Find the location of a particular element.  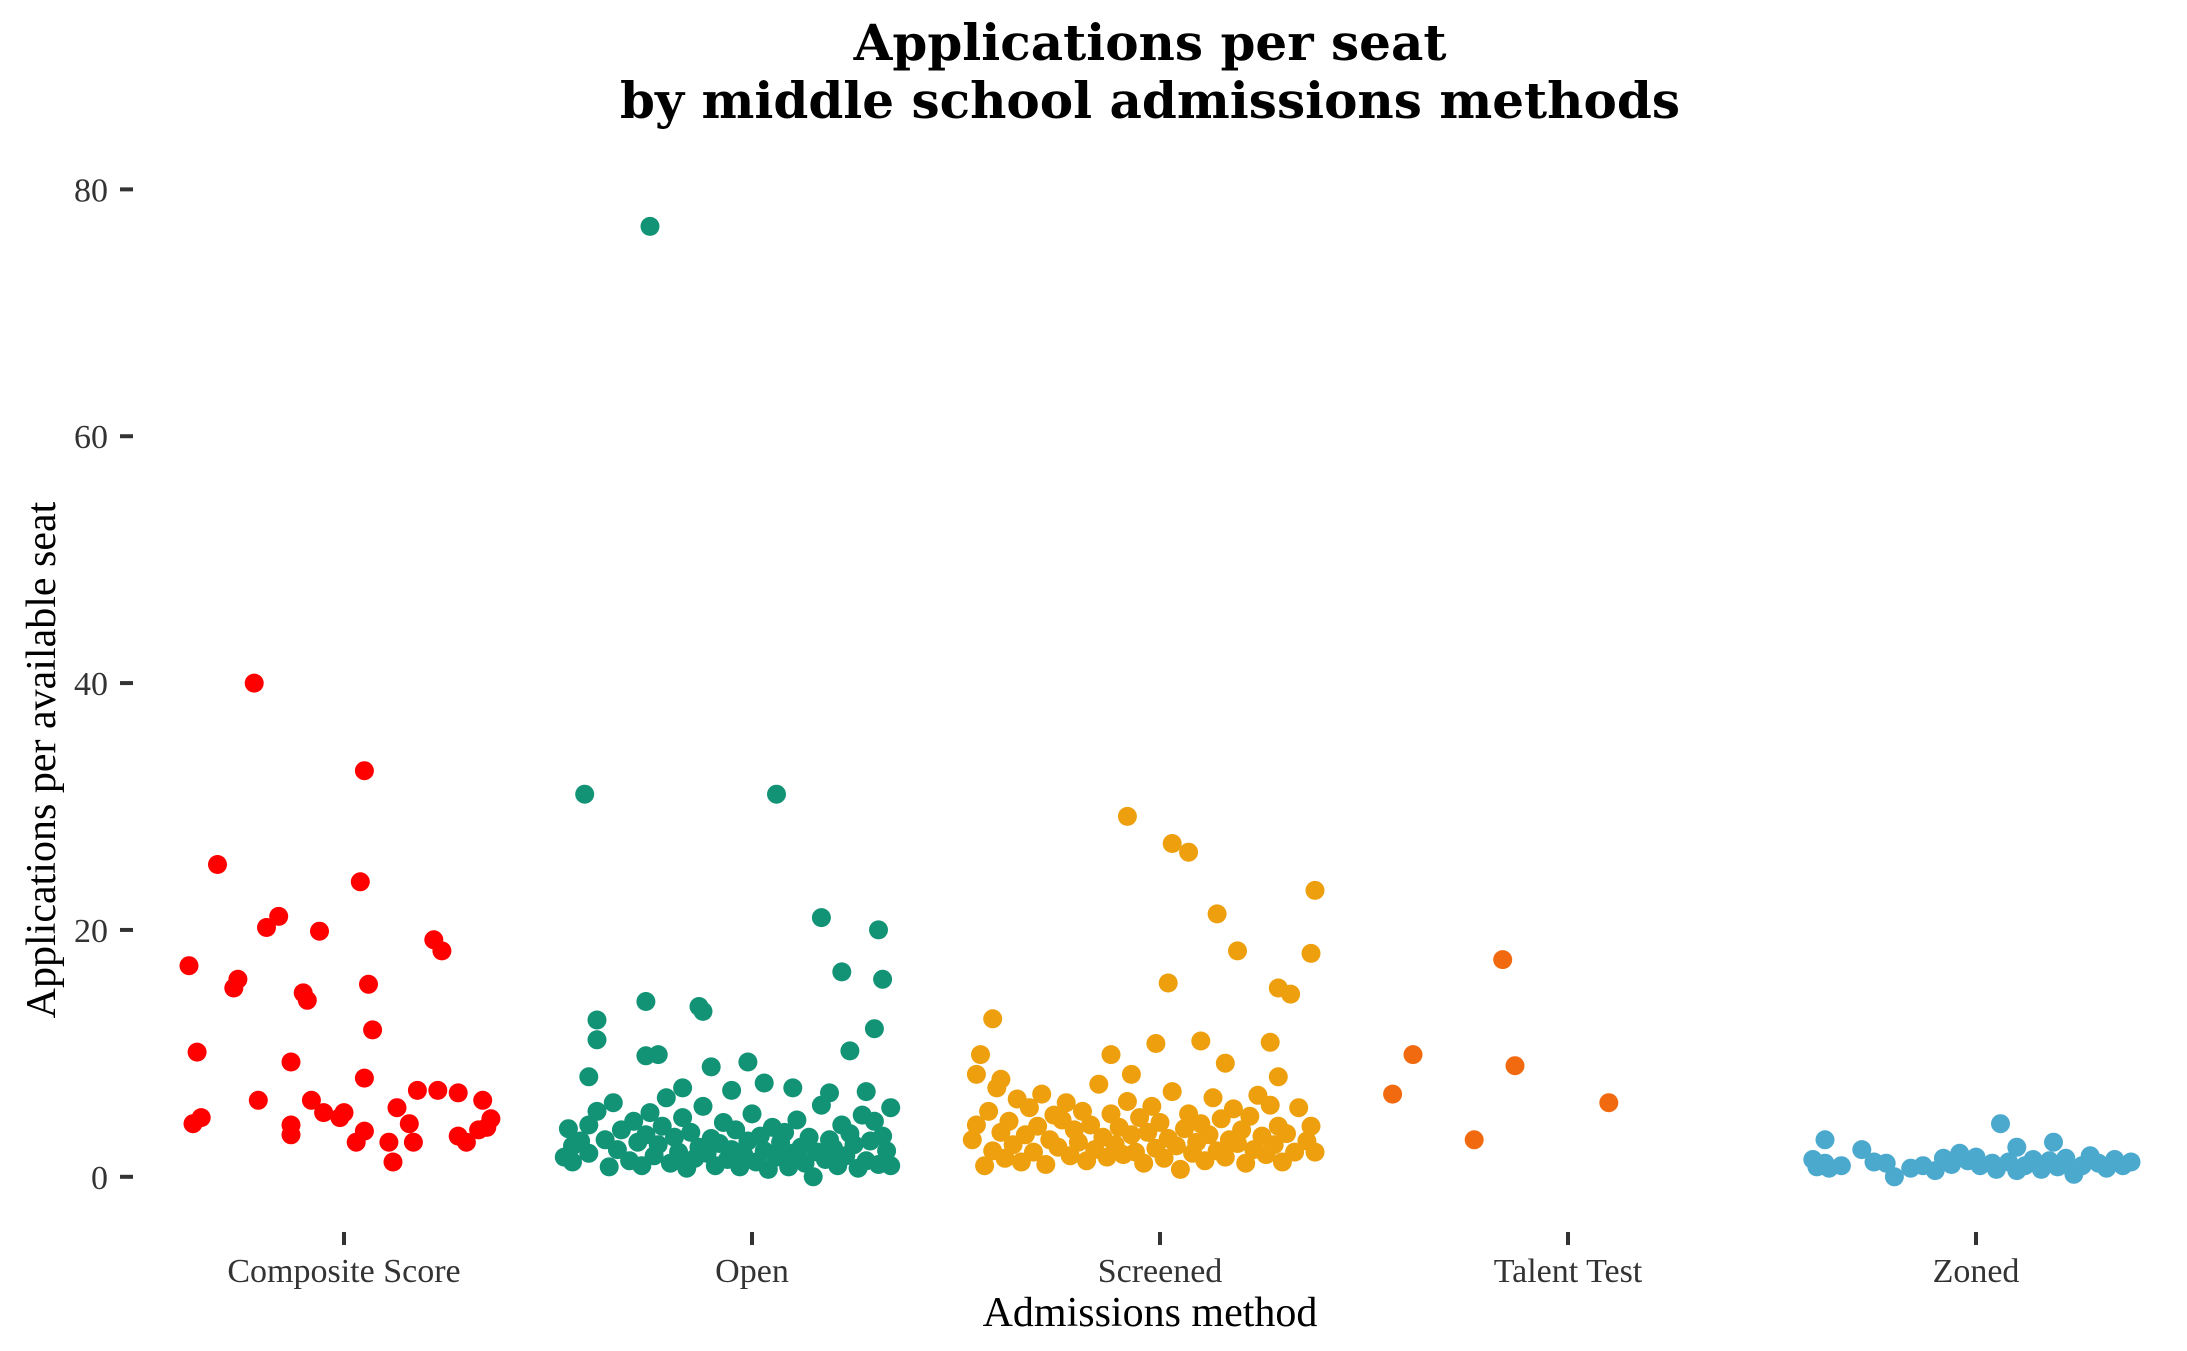

x-tick-label-open: Open is located at coordinates (752, 1271).